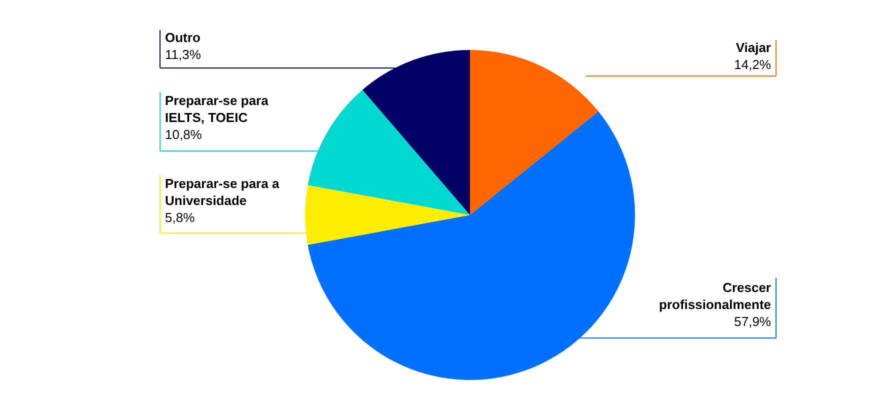 This screenshot has width=886, height=420. Describe the element at coordinates (753, 64) in the screenshot. I see `data-label: 14,2%` at that location.